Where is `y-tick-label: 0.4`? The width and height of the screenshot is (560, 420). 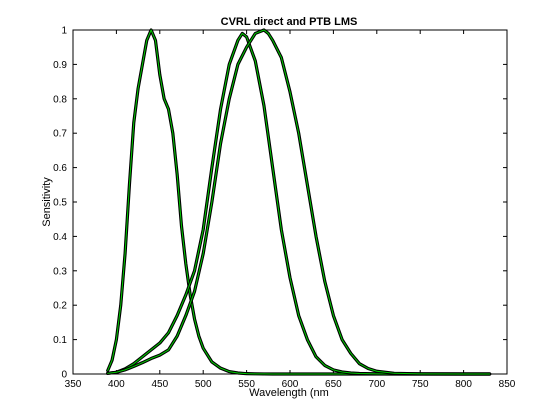
y-tick-label: 0.4 is located at coordinates (60, 237).